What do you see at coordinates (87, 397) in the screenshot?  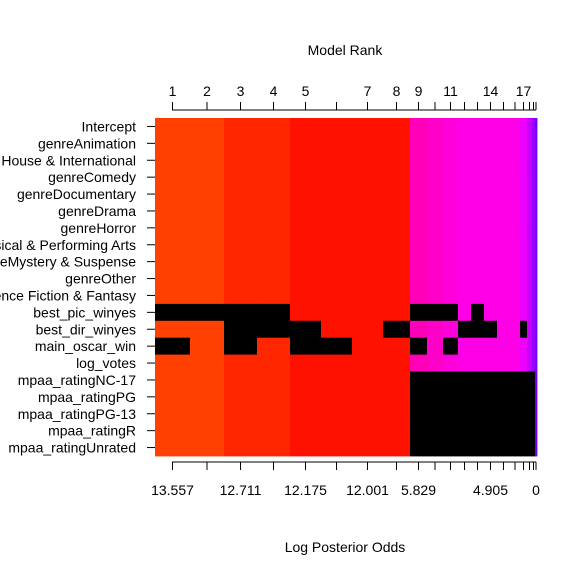 I see `variable-label: mpaa_ratingPG` at bounding box center [87, 397].